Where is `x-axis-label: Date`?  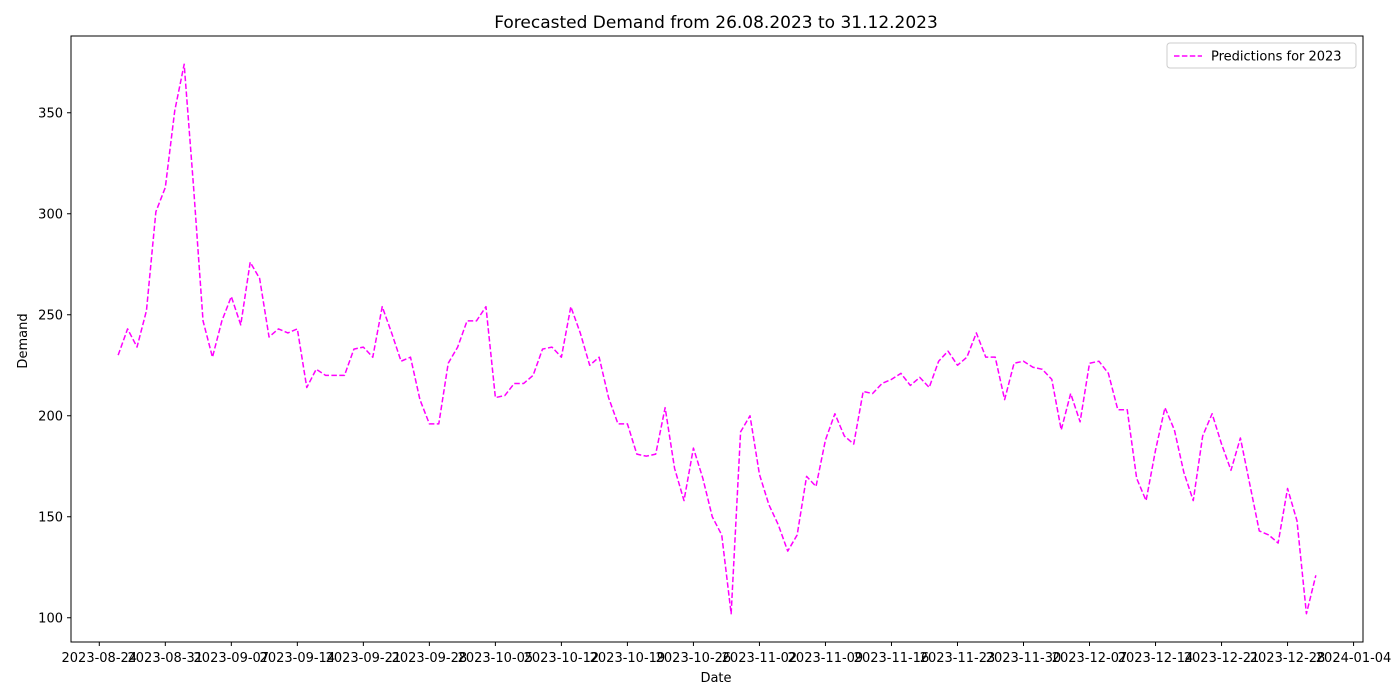 x-axis-label: Date is located at coordinates (715, 678).